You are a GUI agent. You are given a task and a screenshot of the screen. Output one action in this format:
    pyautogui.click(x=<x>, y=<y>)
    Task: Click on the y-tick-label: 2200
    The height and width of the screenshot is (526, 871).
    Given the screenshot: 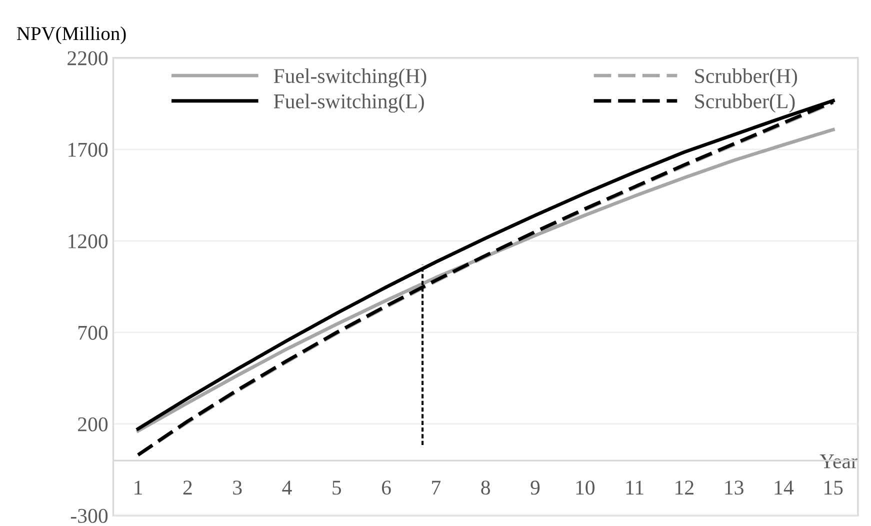 What is the action you would take?
    pyautogui.click(x=88, y=58)
    